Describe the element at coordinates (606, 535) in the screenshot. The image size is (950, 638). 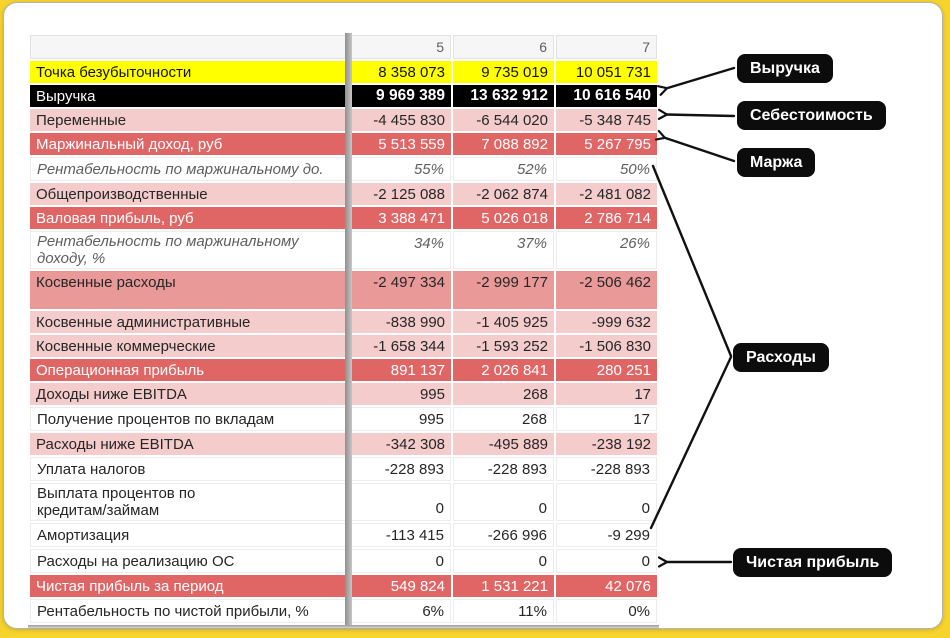
I see `value-cell: -9 299` at that location.